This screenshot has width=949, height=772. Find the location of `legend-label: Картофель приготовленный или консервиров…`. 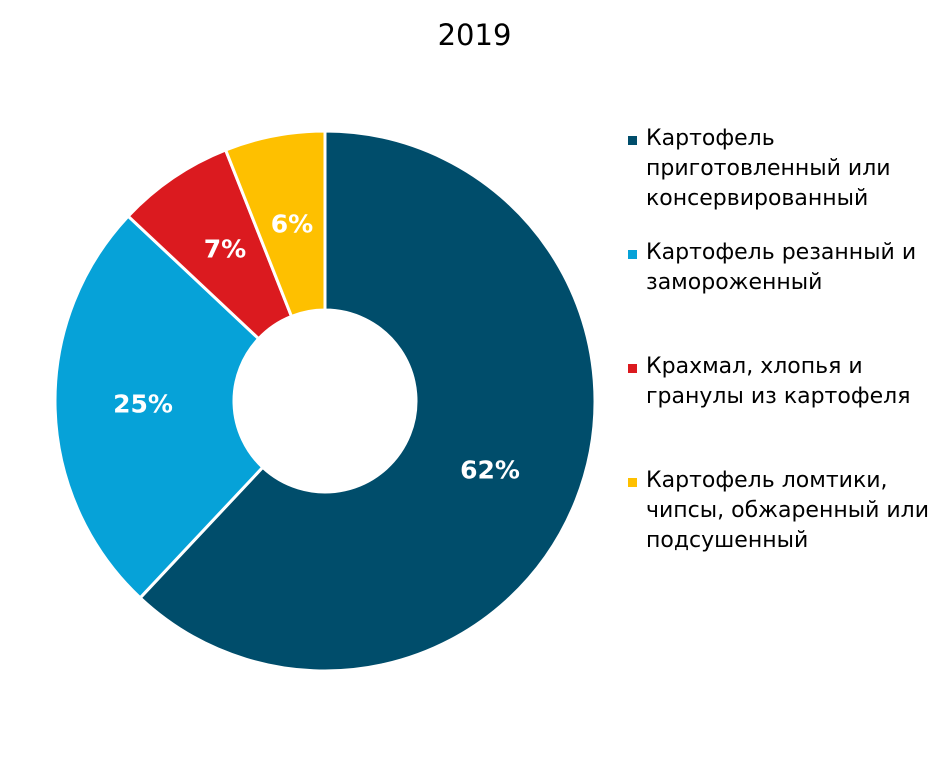

legend-label: Картофель приготовленный или консервиров… is located at coordinates (768, 168).